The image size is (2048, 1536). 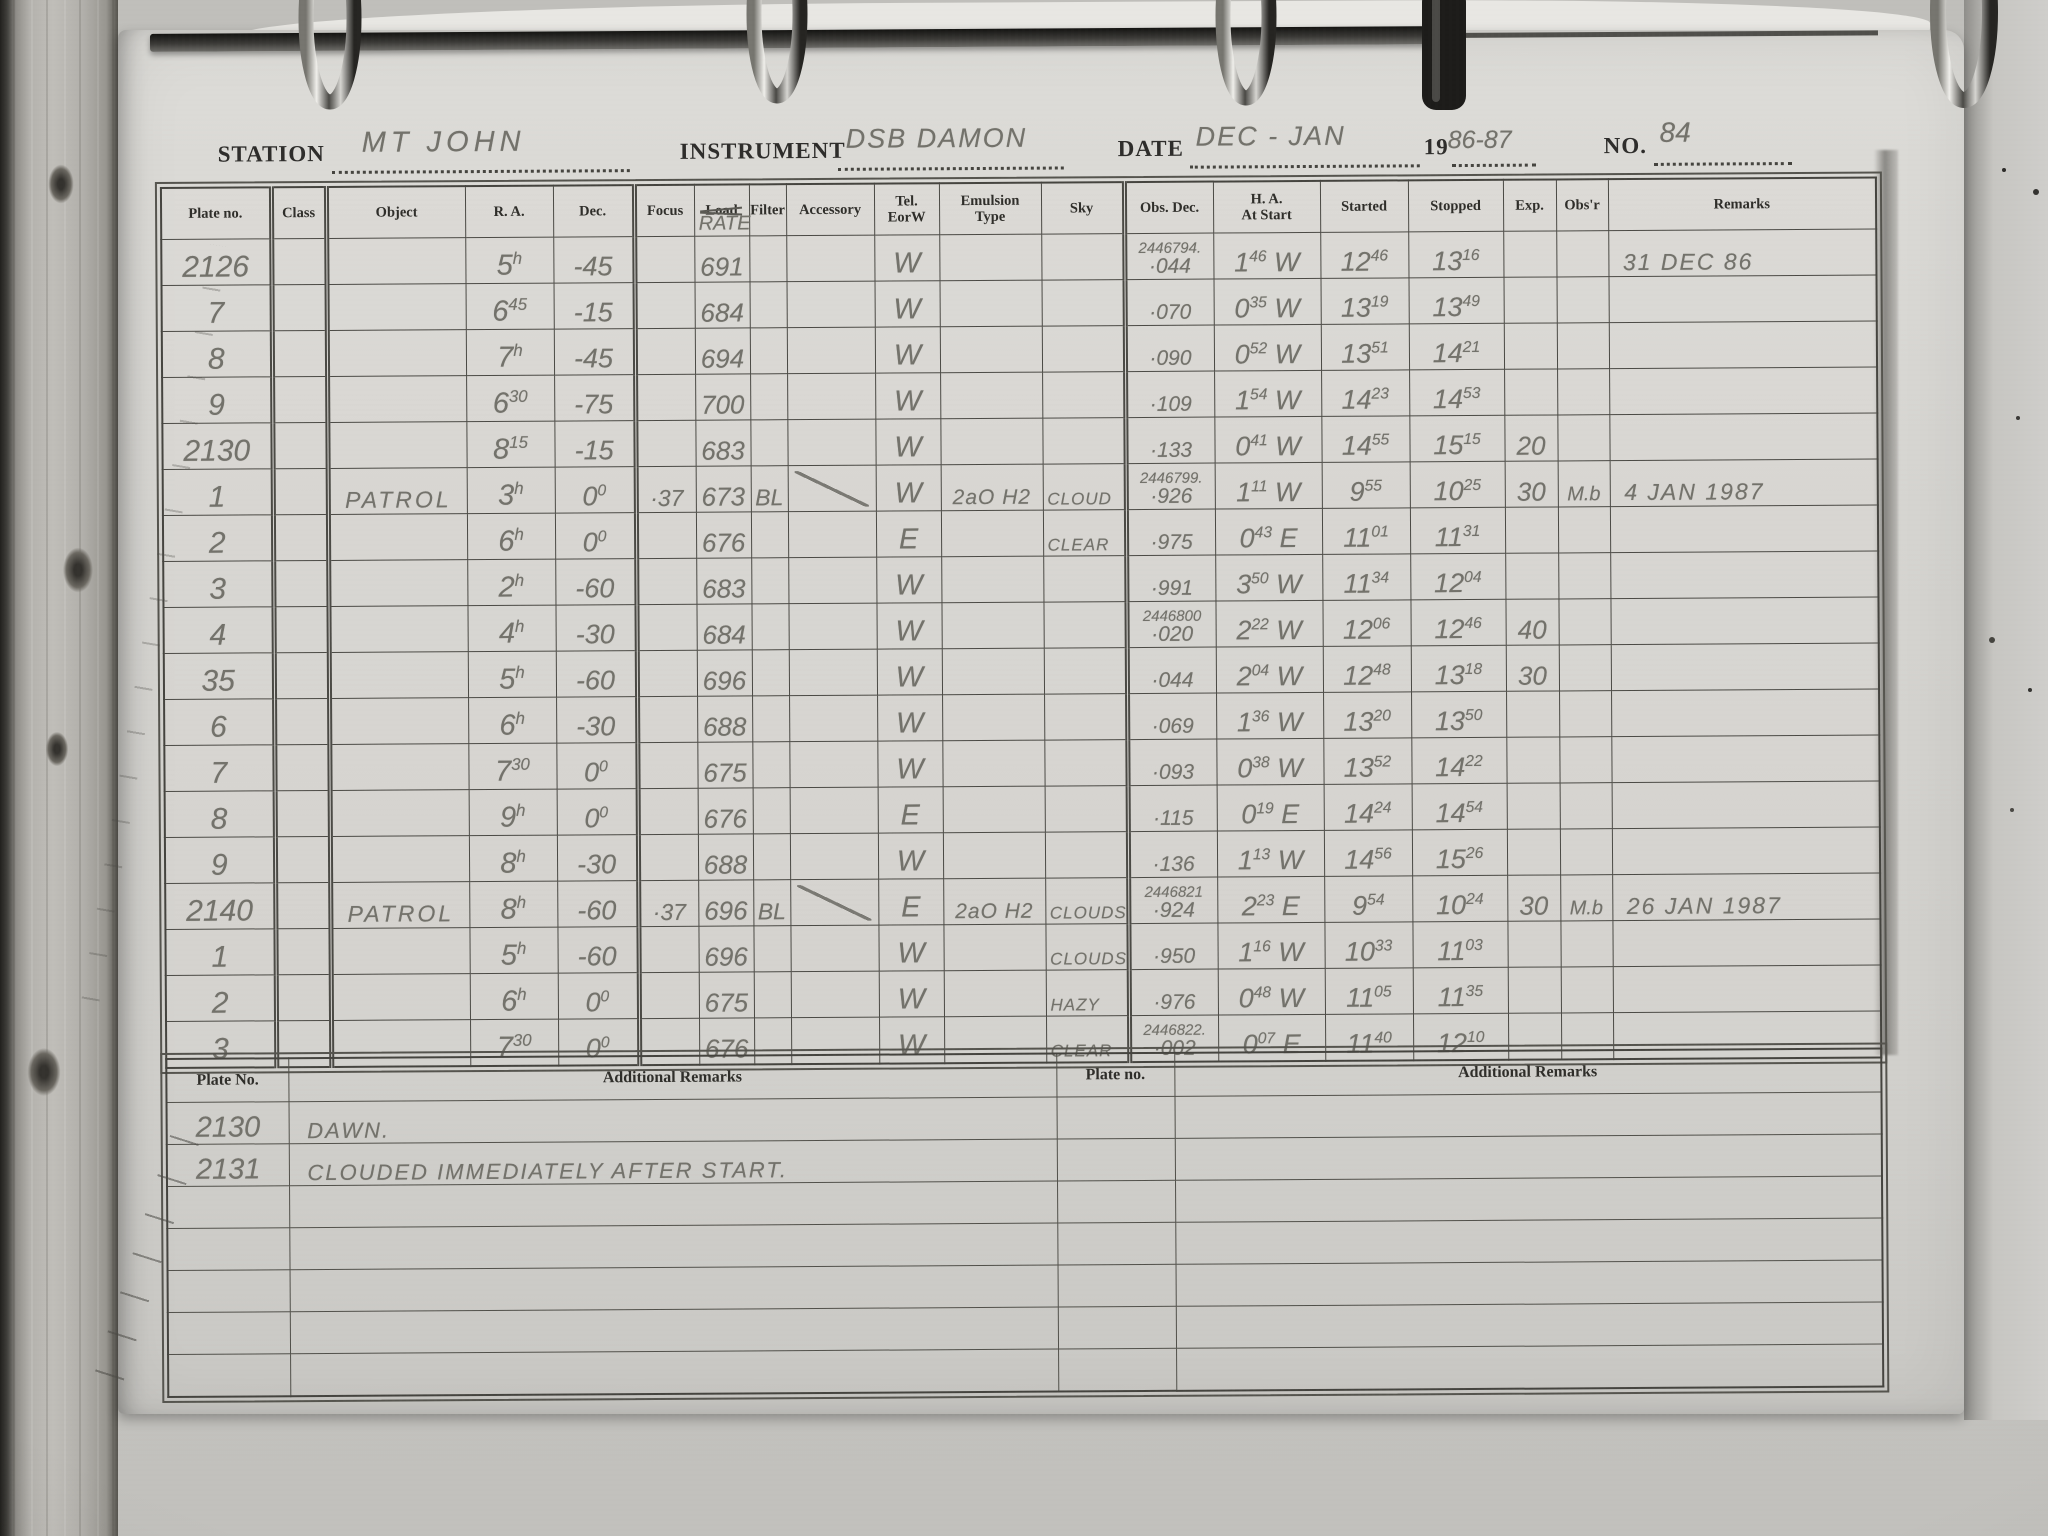 I want to click on cell-start: 1320, so click(x=1367, y=715).